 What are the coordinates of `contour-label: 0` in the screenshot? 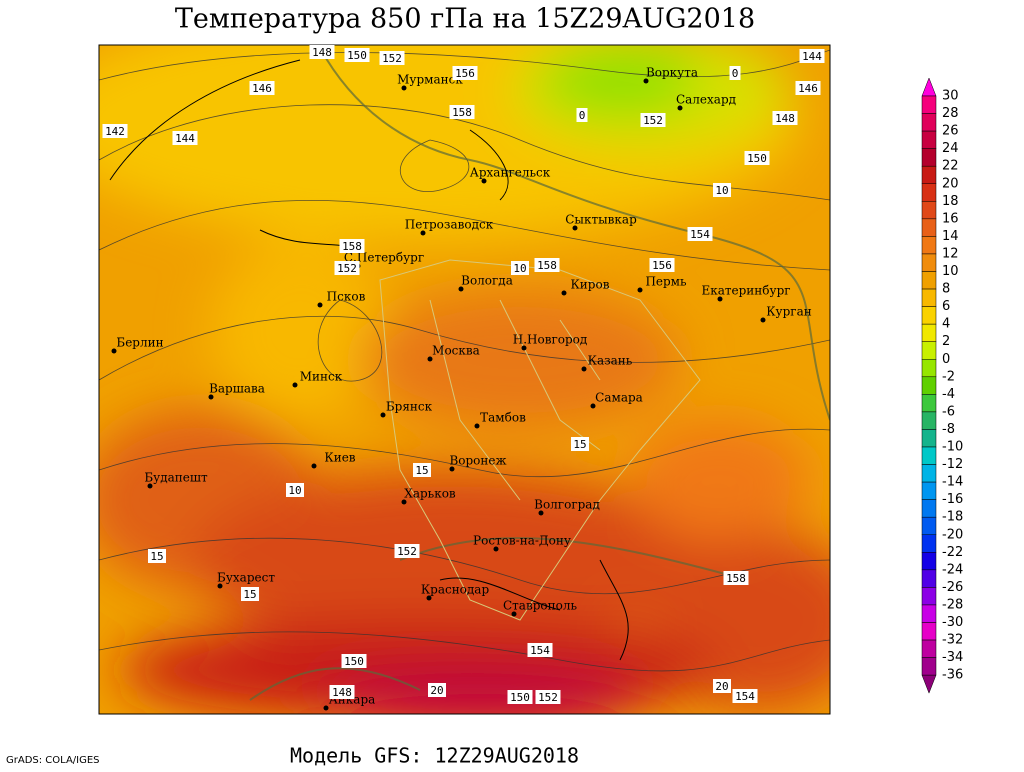 It's located at (582, 115).